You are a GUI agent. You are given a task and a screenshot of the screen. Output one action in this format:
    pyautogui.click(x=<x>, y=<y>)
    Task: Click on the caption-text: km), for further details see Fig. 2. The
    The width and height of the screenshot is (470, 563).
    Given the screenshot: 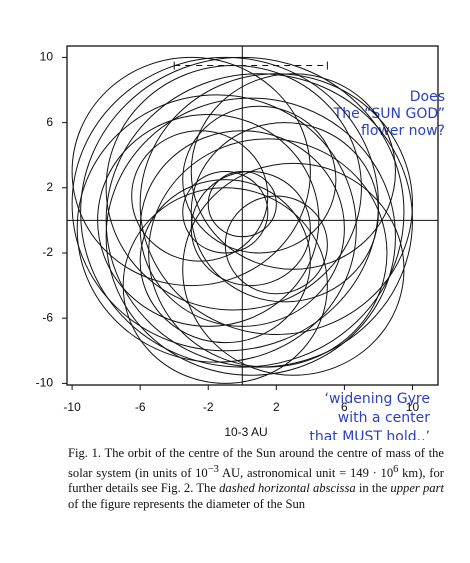 What is the action you would take?
    pyautogui.click(x=256, y=480)
    